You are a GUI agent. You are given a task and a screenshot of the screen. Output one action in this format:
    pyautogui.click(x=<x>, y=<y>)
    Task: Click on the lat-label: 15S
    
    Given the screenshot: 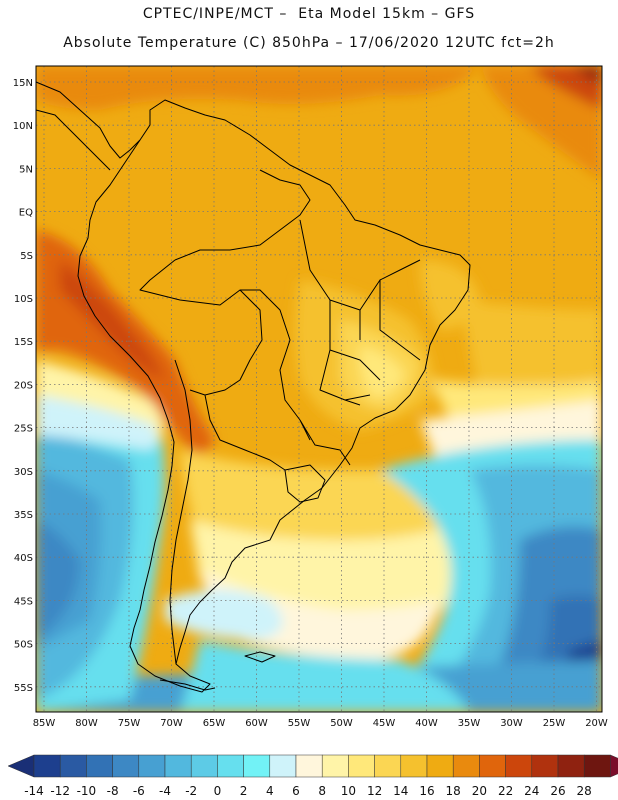 What is the action you would take?
    pyautogui.click(x=23, y=342)
    